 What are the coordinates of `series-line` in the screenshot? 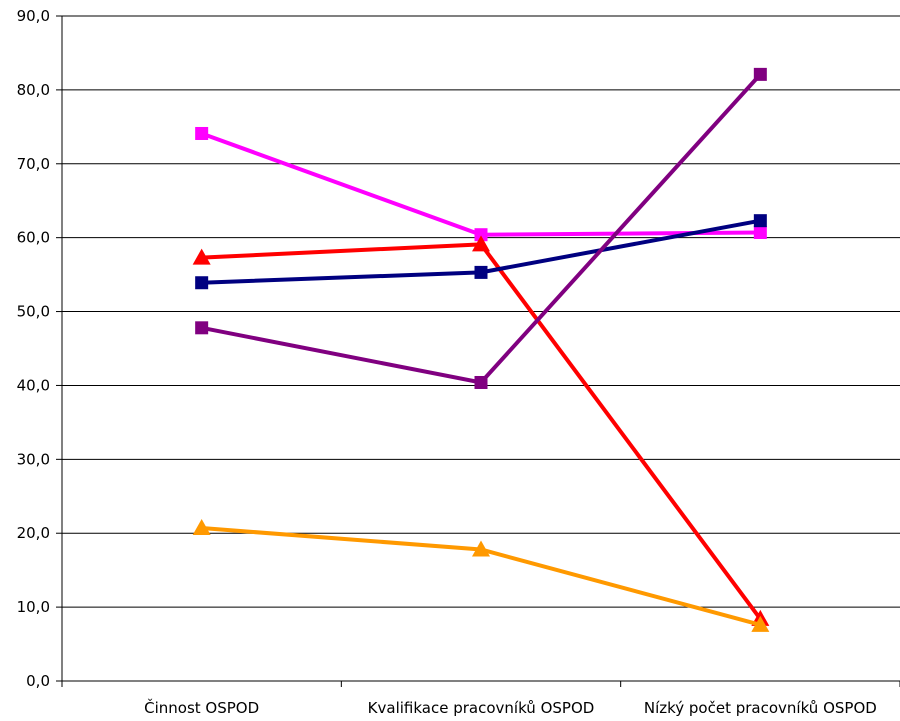 It's located at (480, 184).